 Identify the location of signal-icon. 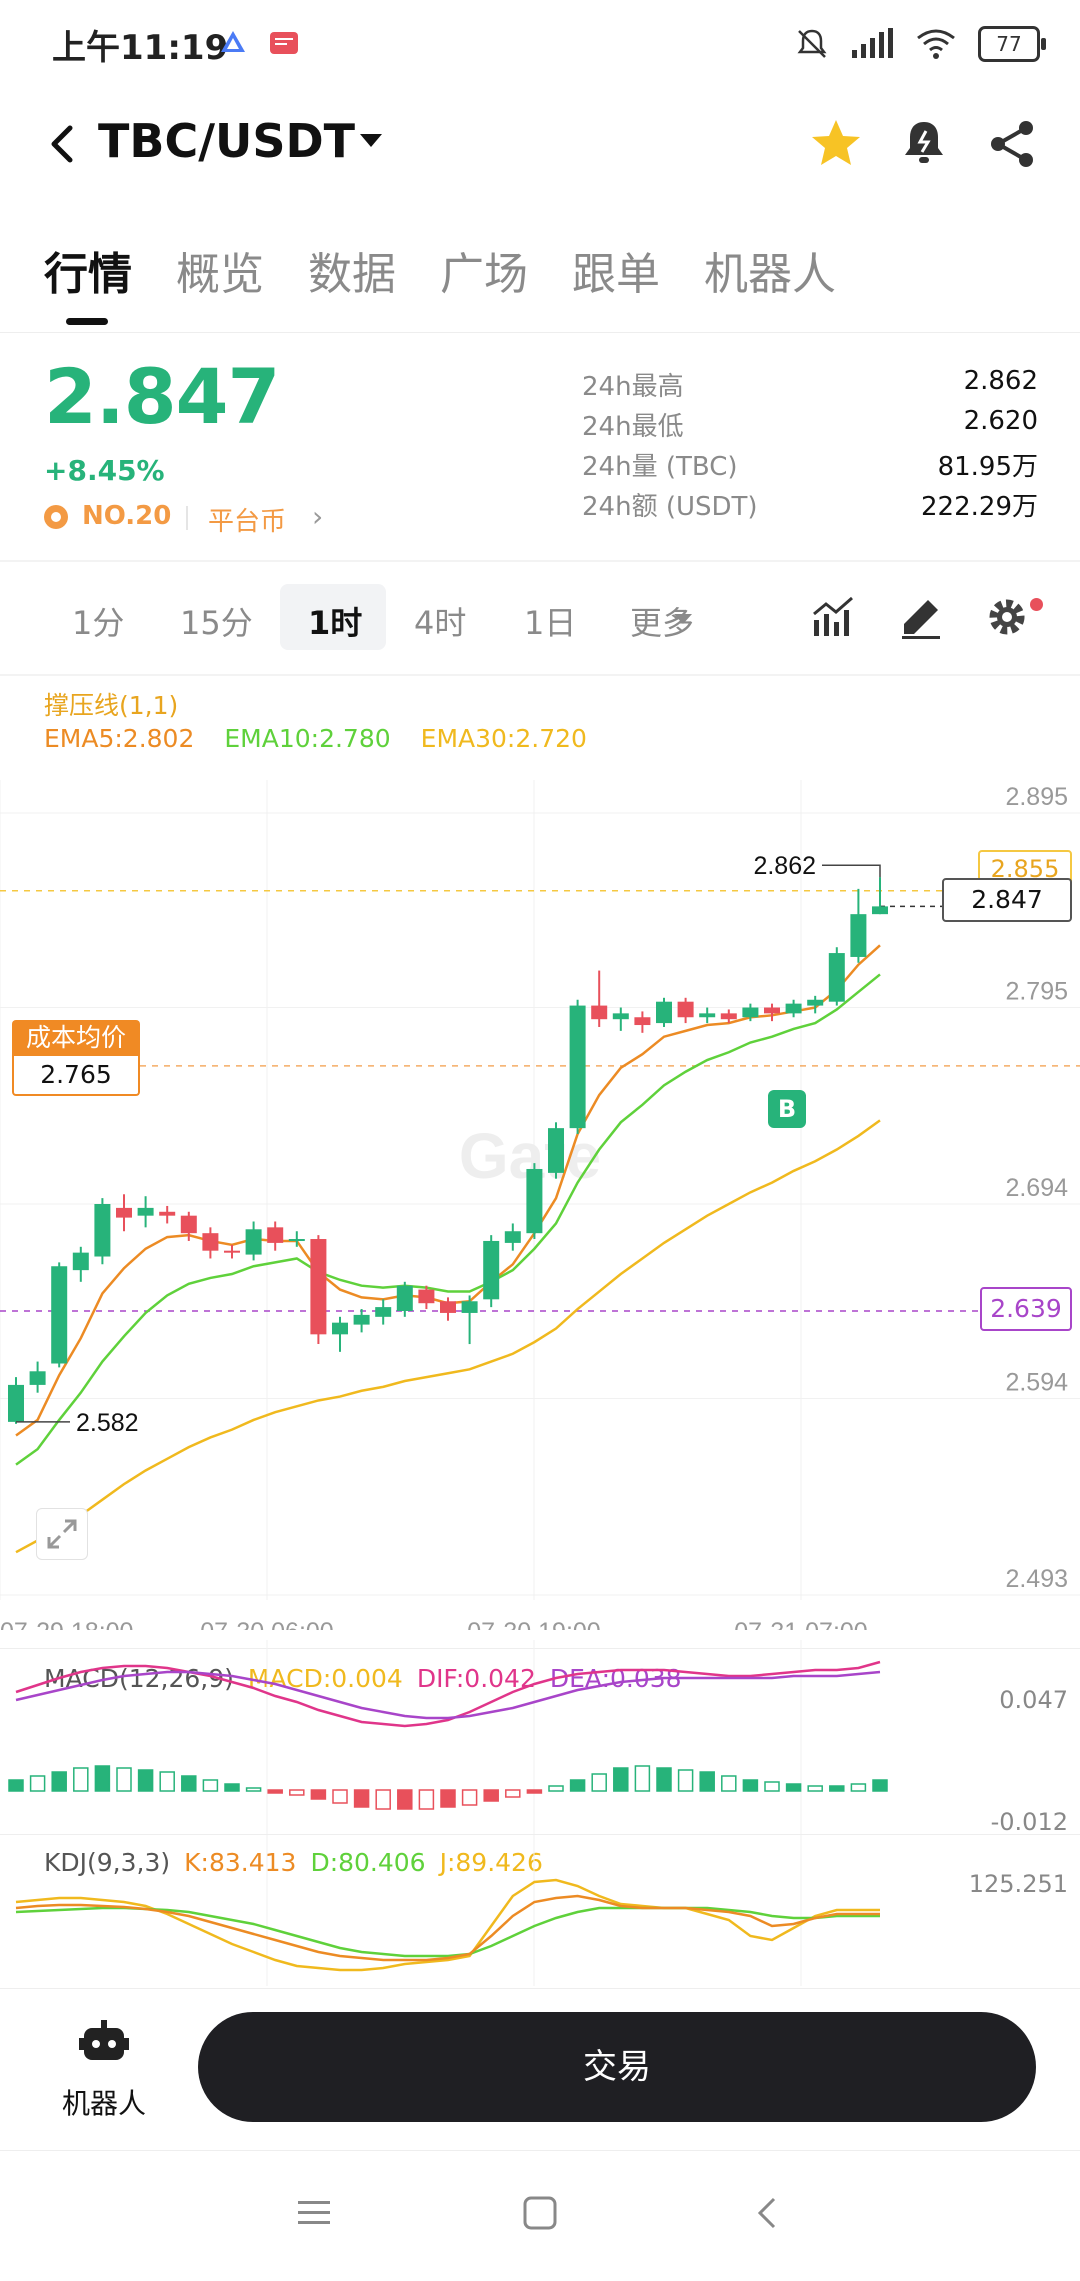
(872, 43).